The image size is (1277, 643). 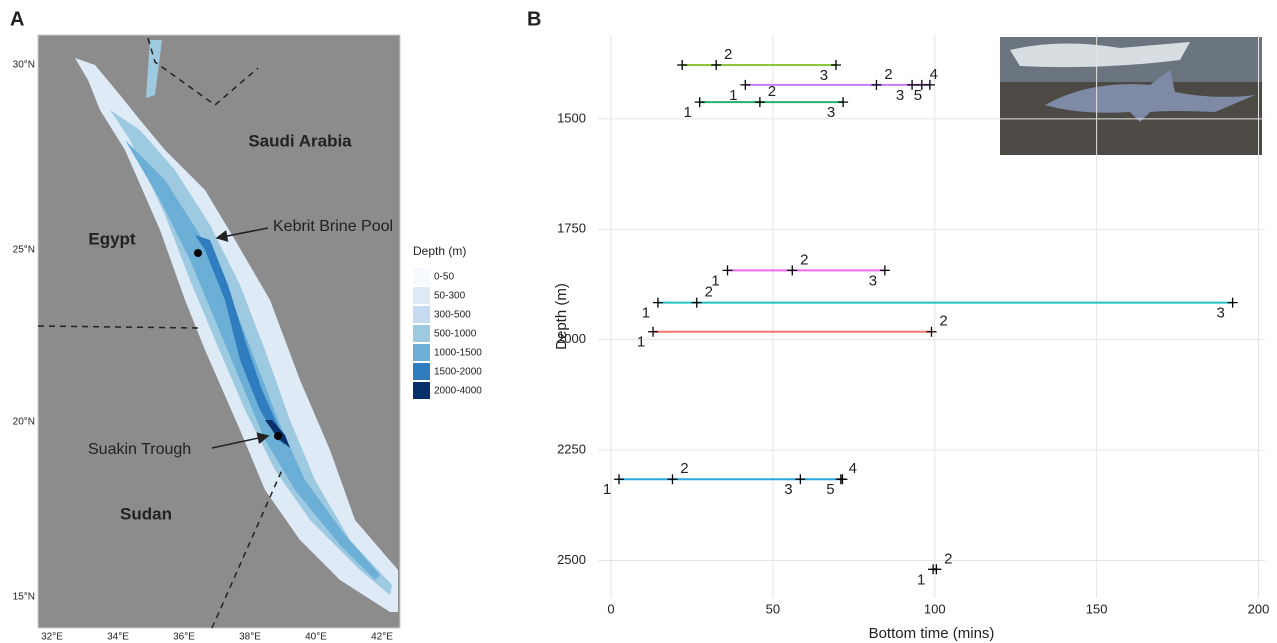 What do you see at coordinates (24, 597) in the screenshot?
I see `lat-tick-label: 15°N` at bounding box center [24, 597].